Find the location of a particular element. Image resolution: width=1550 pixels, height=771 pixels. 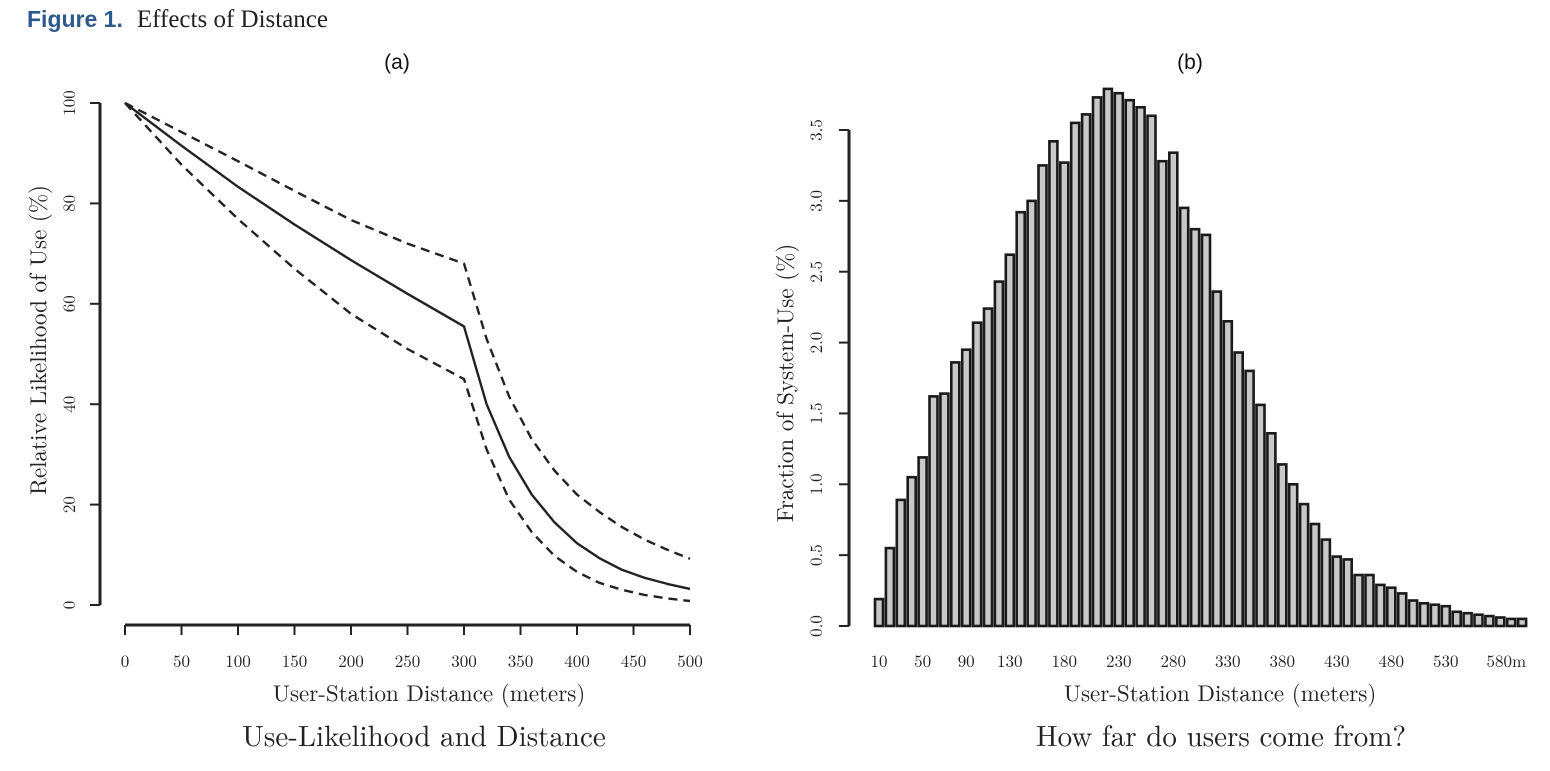

x-tick-label-b: 50 is located at coordinates (922, 660).